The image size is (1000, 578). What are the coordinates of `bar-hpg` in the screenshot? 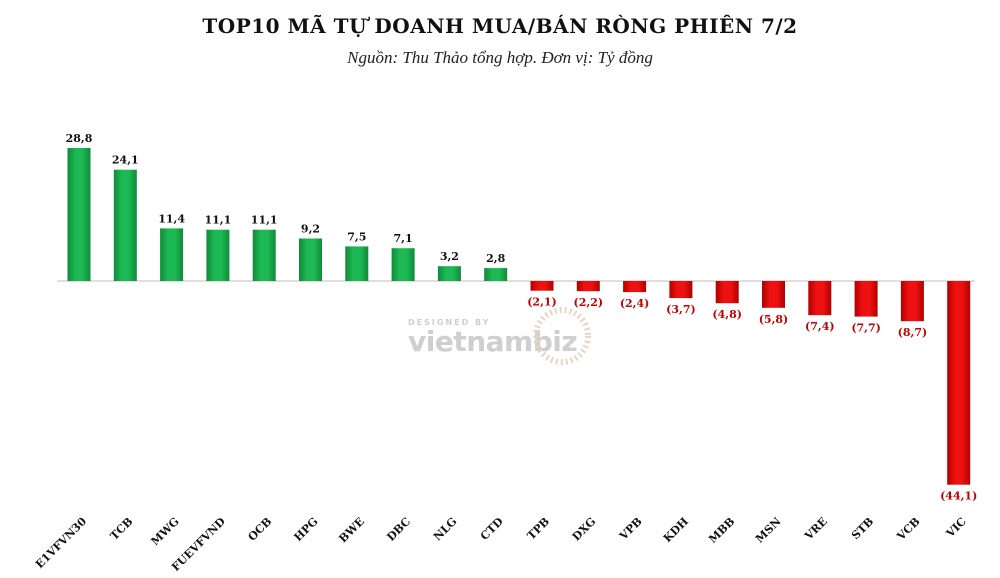 It's located at (310, 259).